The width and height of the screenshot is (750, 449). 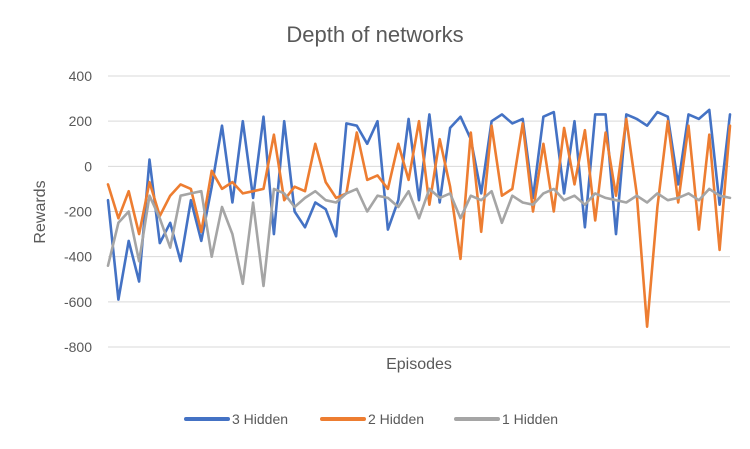 What do you see at coordinates (530, 419) in the screenshot?
I see `legend-label: 1 Hidden` at bounding box center [530, 419].